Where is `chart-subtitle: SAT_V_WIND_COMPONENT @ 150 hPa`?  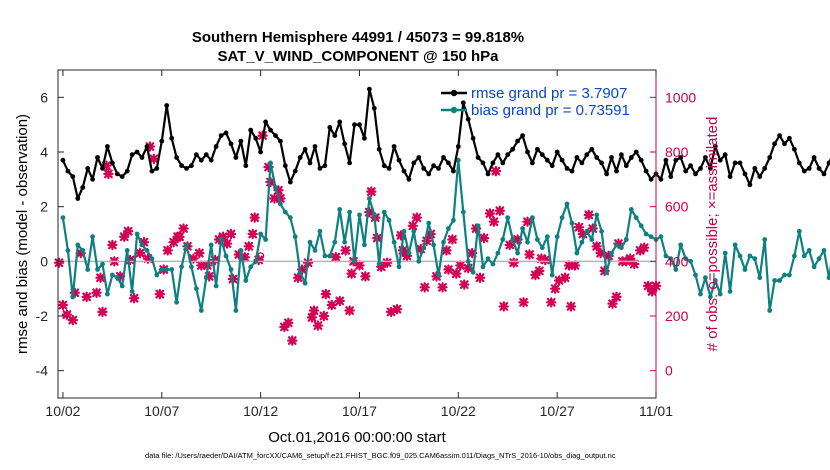 chart-subtitle: SAT_V_WIND_COMPONENT @ 150 hPa is located at coordinates (358, 56).